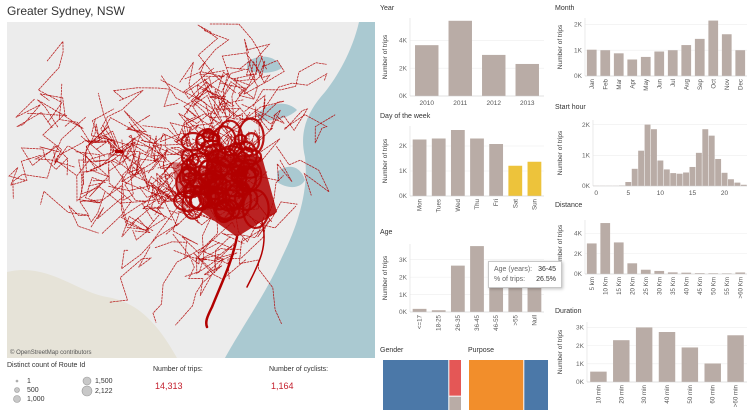 The width and height of the screenshot is (754, 414). I want to click on x-tick-label: Mon, so click(420, 204).